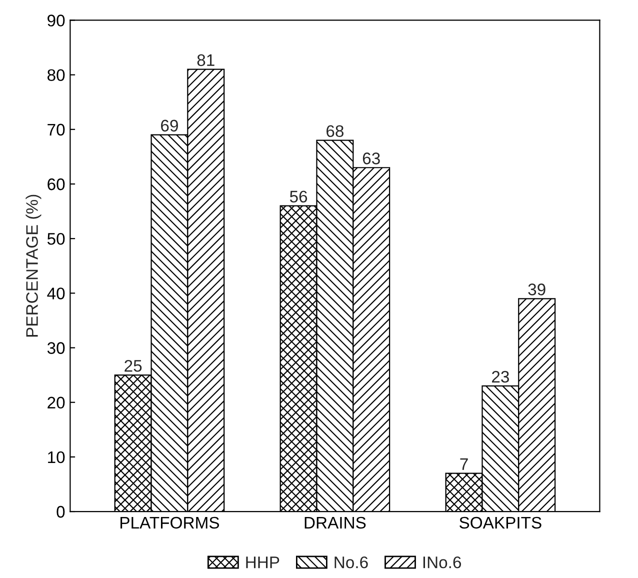  Describe the element at coordinates (56, 294) in the screenshot. I see `y-tick-label: 40` at that location.